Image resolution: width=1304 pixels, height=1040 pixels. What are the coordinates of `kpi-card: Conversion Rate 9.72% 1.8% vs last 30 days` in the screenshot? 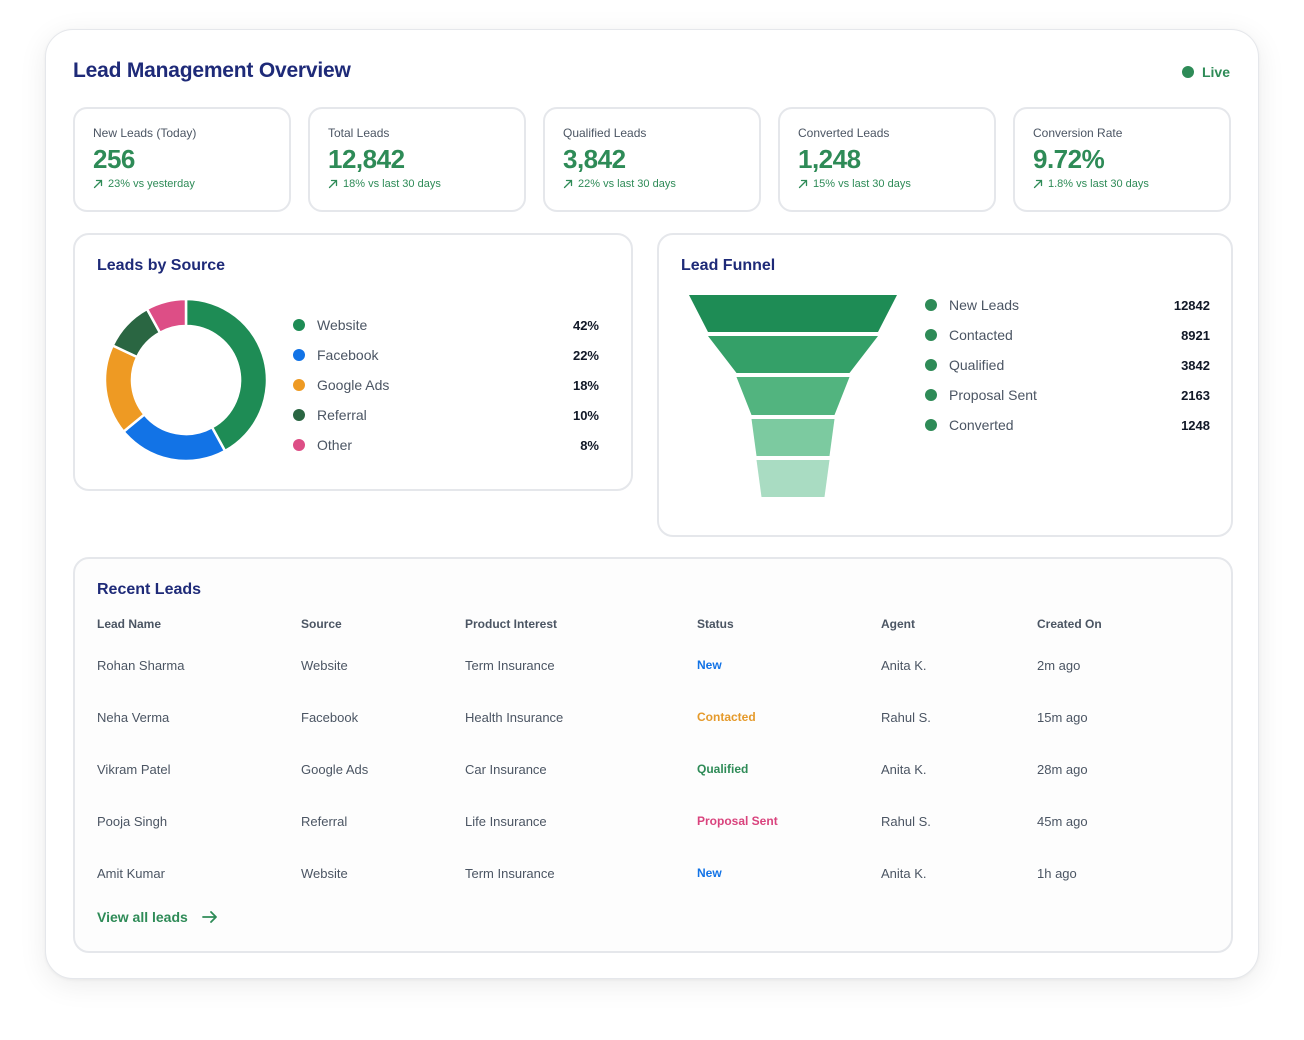 It's located at (1122, 159).